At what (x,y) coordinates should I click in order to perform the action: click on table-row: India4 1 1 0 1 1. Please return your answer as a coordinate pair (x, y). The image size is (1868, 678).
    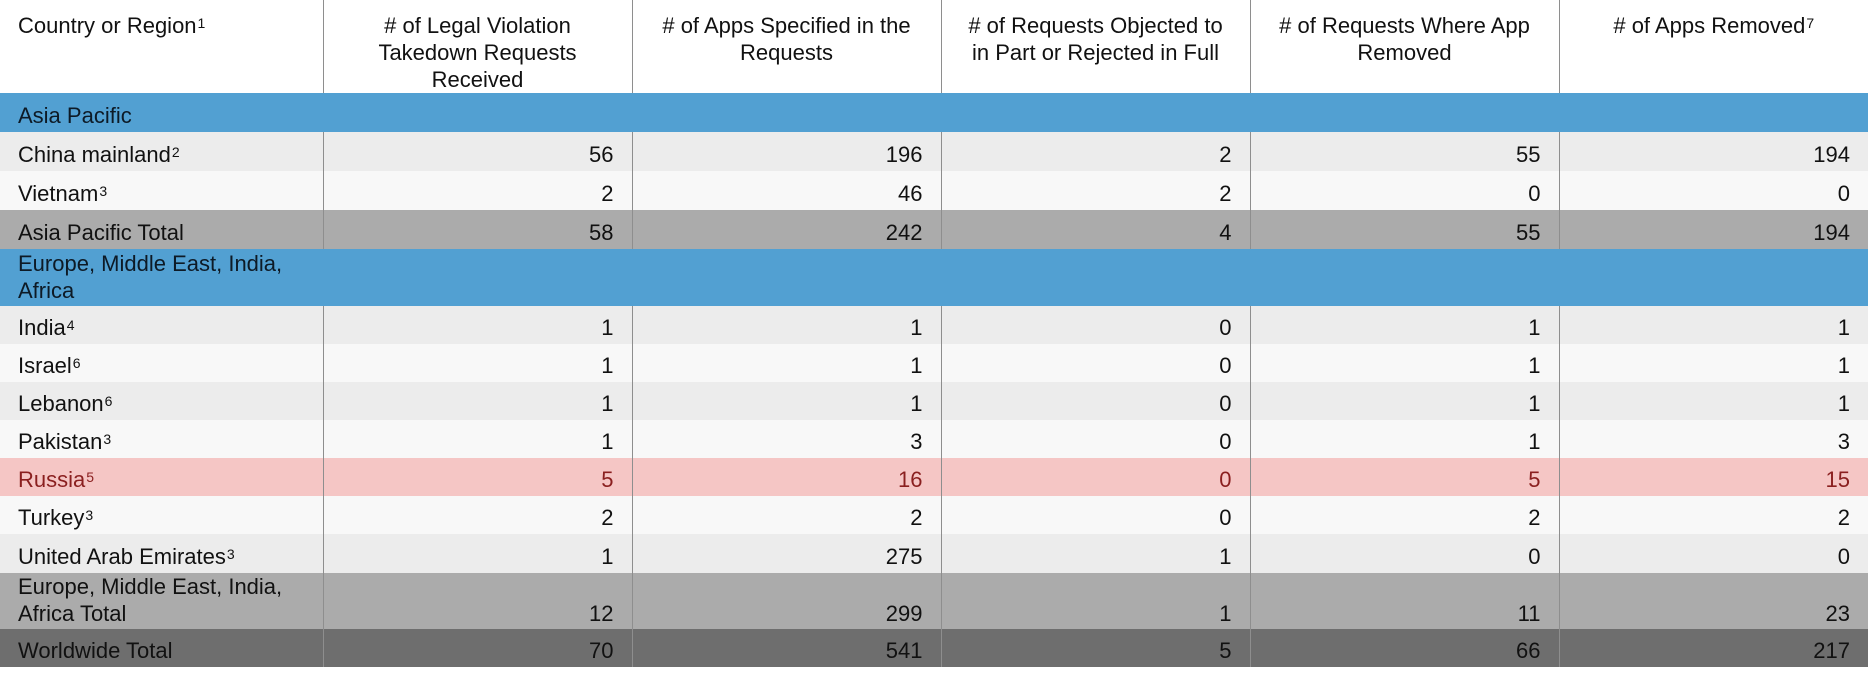
    Looking at the image, I should click on (934, 325).